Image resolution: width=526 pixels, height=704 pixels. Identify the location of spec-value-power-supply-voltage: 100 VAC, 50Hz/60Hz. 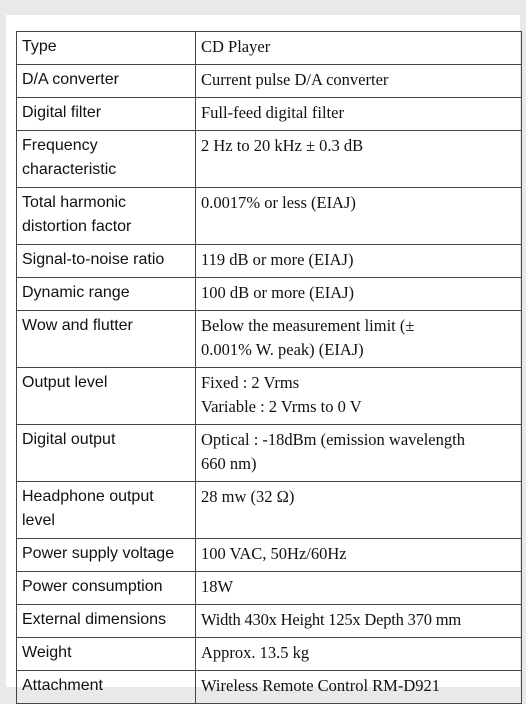
(358, 555).